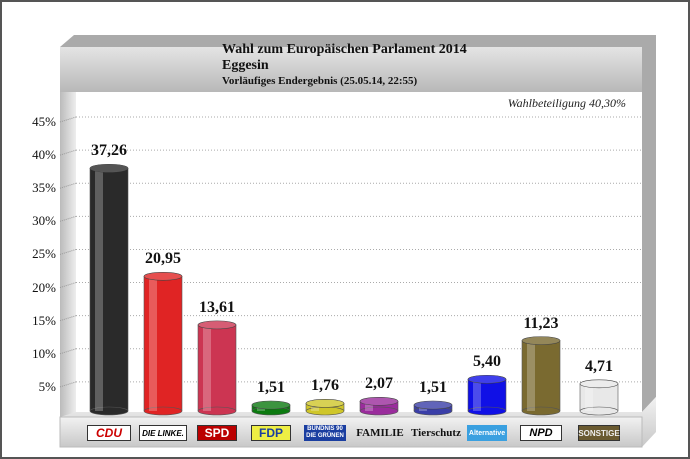 This screenshot has height=459, width=690. Describe the element at coordinates (379, 384) in the screenshot. I see `value-label: 2,07` at that location.